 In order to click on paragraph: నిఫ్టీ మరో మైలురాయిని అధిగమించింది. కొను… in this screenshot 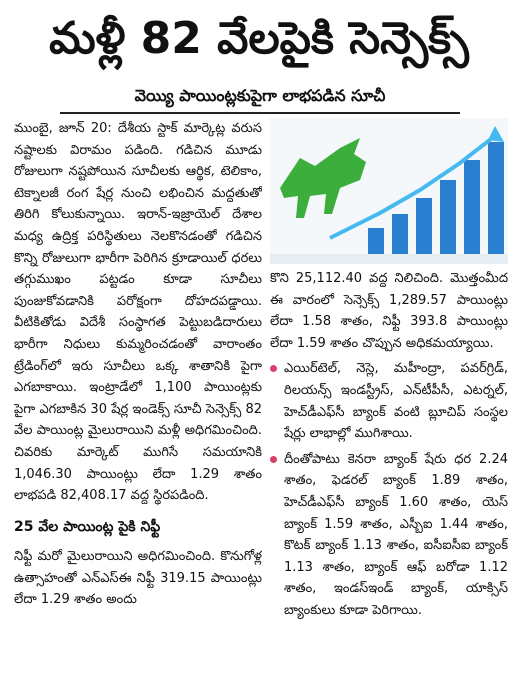, I will do `click(138, 578)`.